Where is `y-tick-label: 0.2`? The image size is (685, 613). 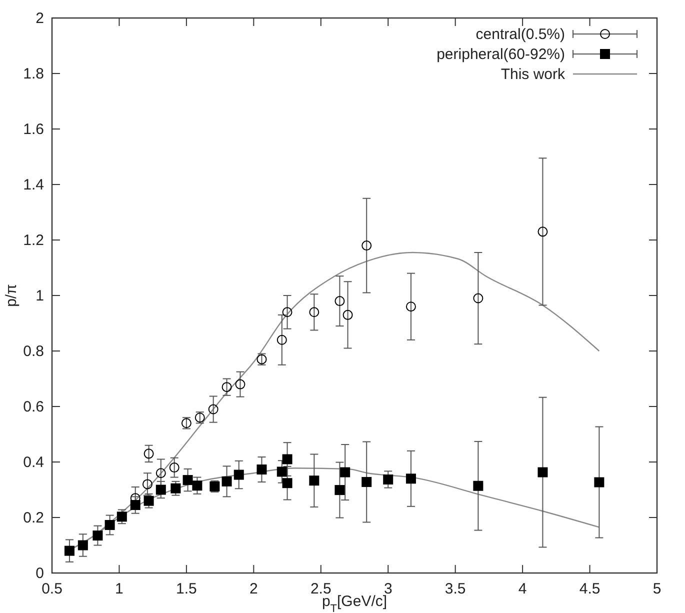
y-tick-label: 0.2 is located at coordinates (33, 517).